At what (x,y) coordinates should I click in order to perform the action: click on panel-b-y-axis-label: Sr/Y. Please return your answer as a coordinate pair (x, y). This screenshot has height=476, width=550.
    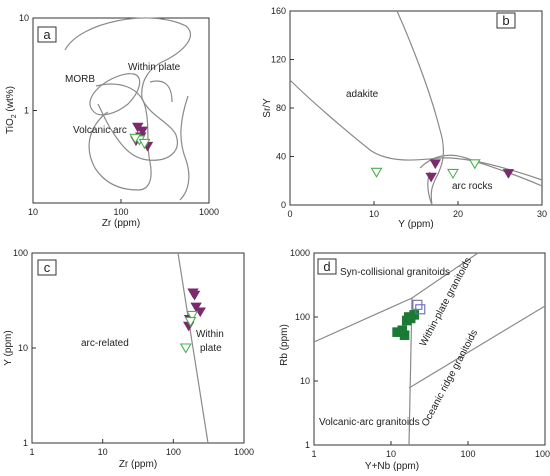
    Looking at the image, I should click on (267, 108).